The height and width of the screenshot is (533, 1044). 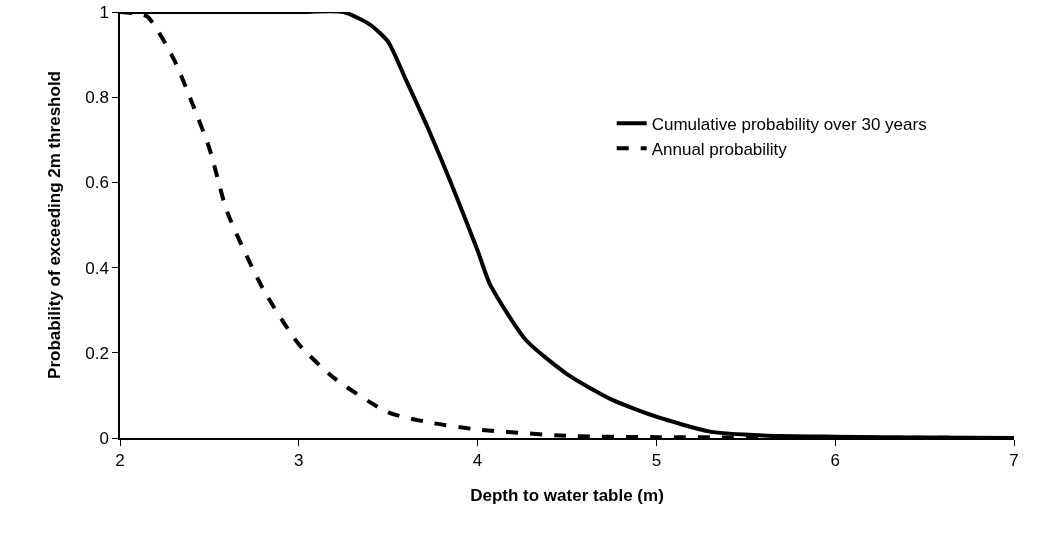 What do you see at coordinates (97, 183) in the screenshot?
I see `y-tick-label: 0.6` at bounding box center [97, 183].